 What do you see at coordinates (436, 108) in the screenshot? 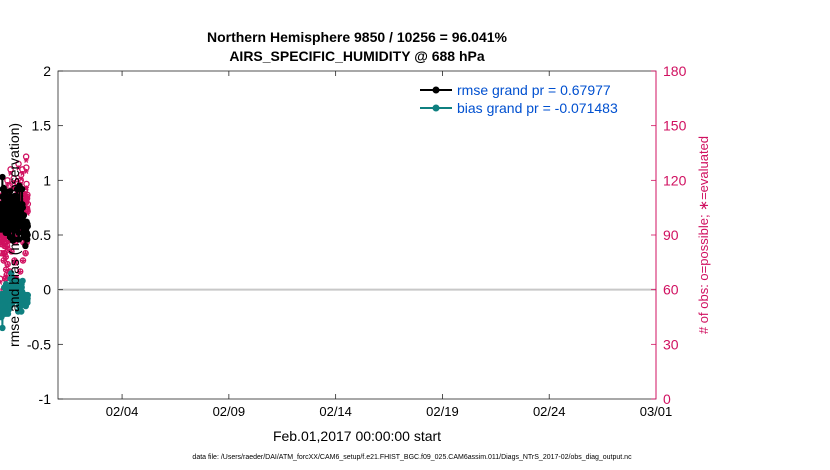
I see `legend-bias-marker` at bounding box center [436, 108].